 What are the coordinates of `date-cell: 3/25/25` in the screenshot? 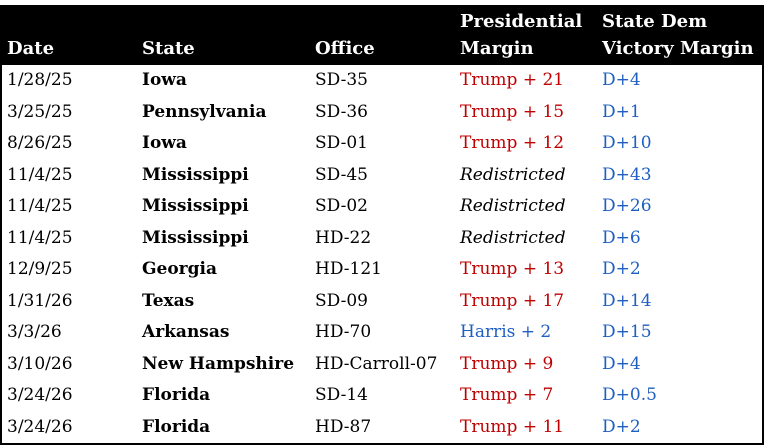 It's located at (40, 111).